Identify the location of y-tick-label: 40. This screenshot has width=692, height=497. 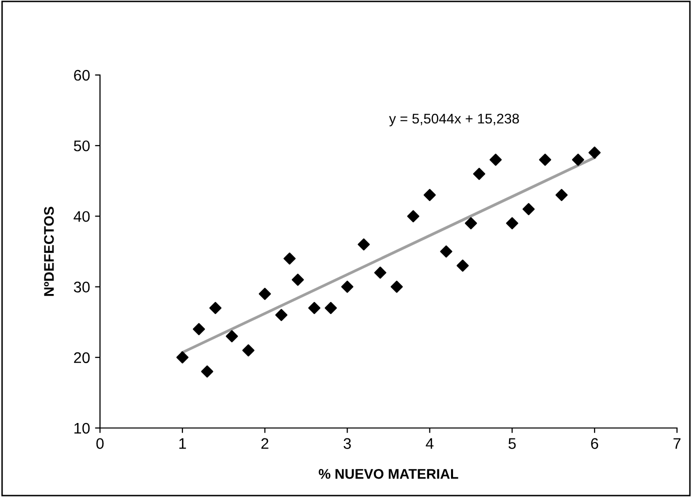
(82, 216).